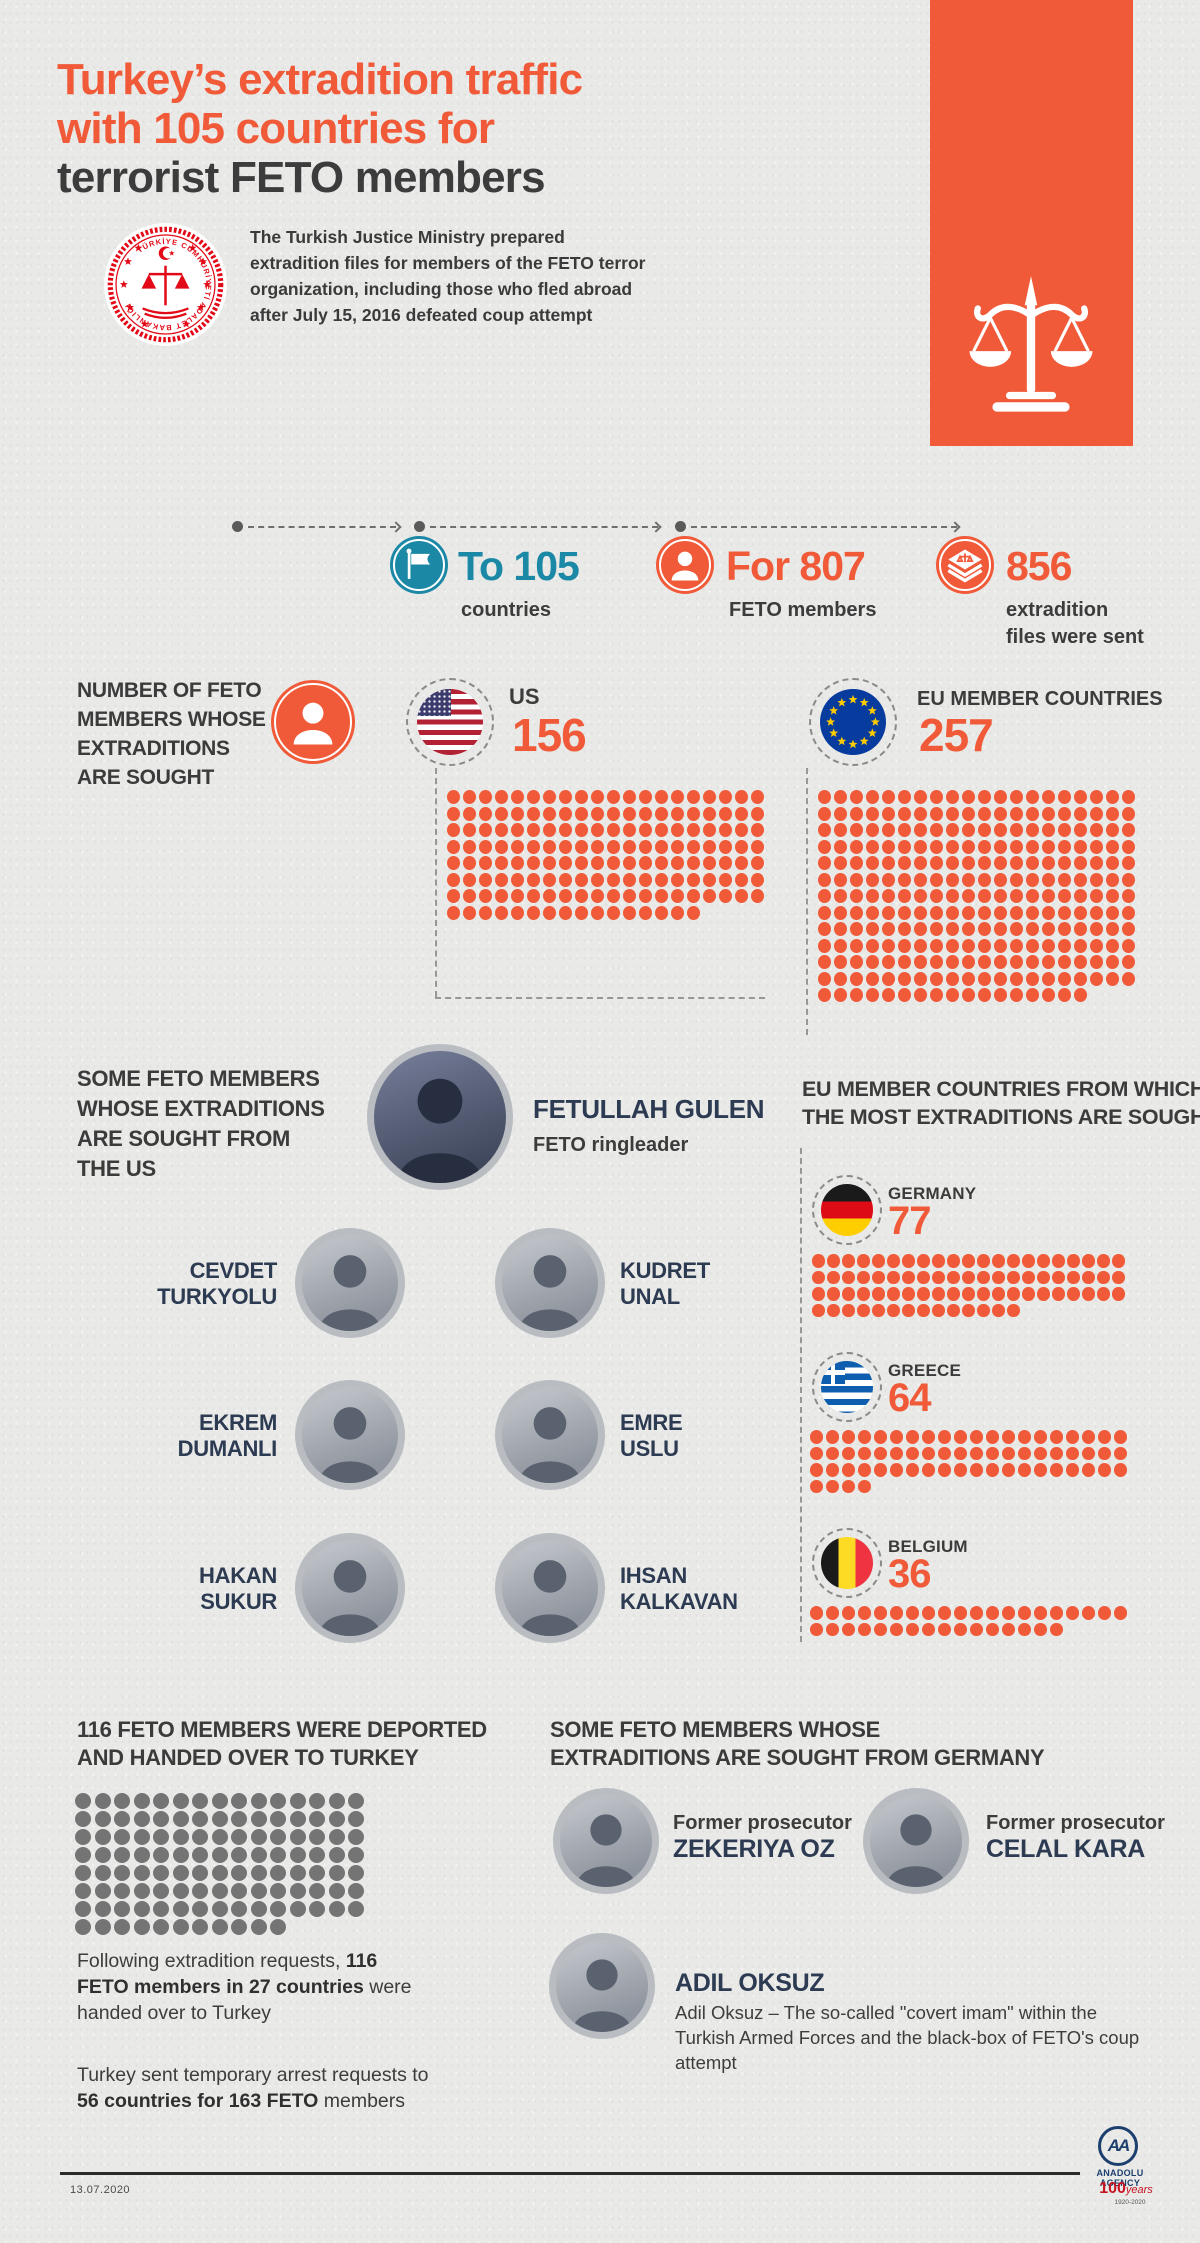 The image size is (1200, 2243). Describe the element at coordinates (611, 1145) in the screenshot. I see `role-fetullah-gulen: FETO ringleader` at that location.